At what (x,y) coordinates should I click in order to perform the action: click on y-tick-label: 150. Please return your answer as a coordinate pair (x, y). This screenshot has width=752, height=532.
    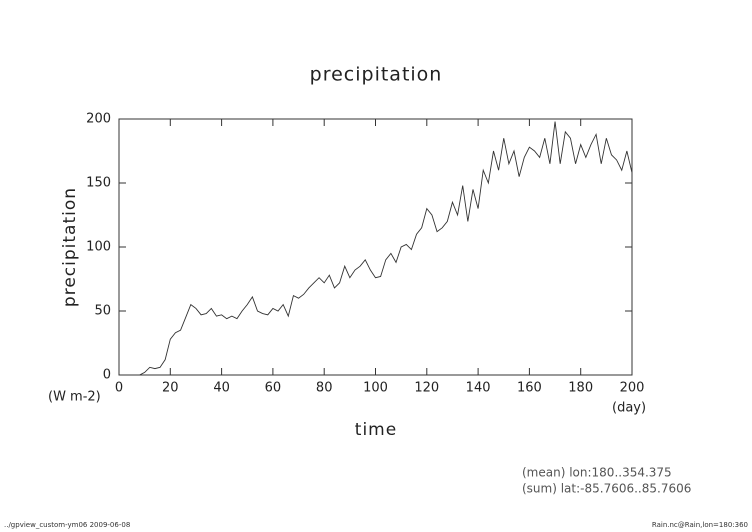
    Looking at the image, I should click on (98, 183).